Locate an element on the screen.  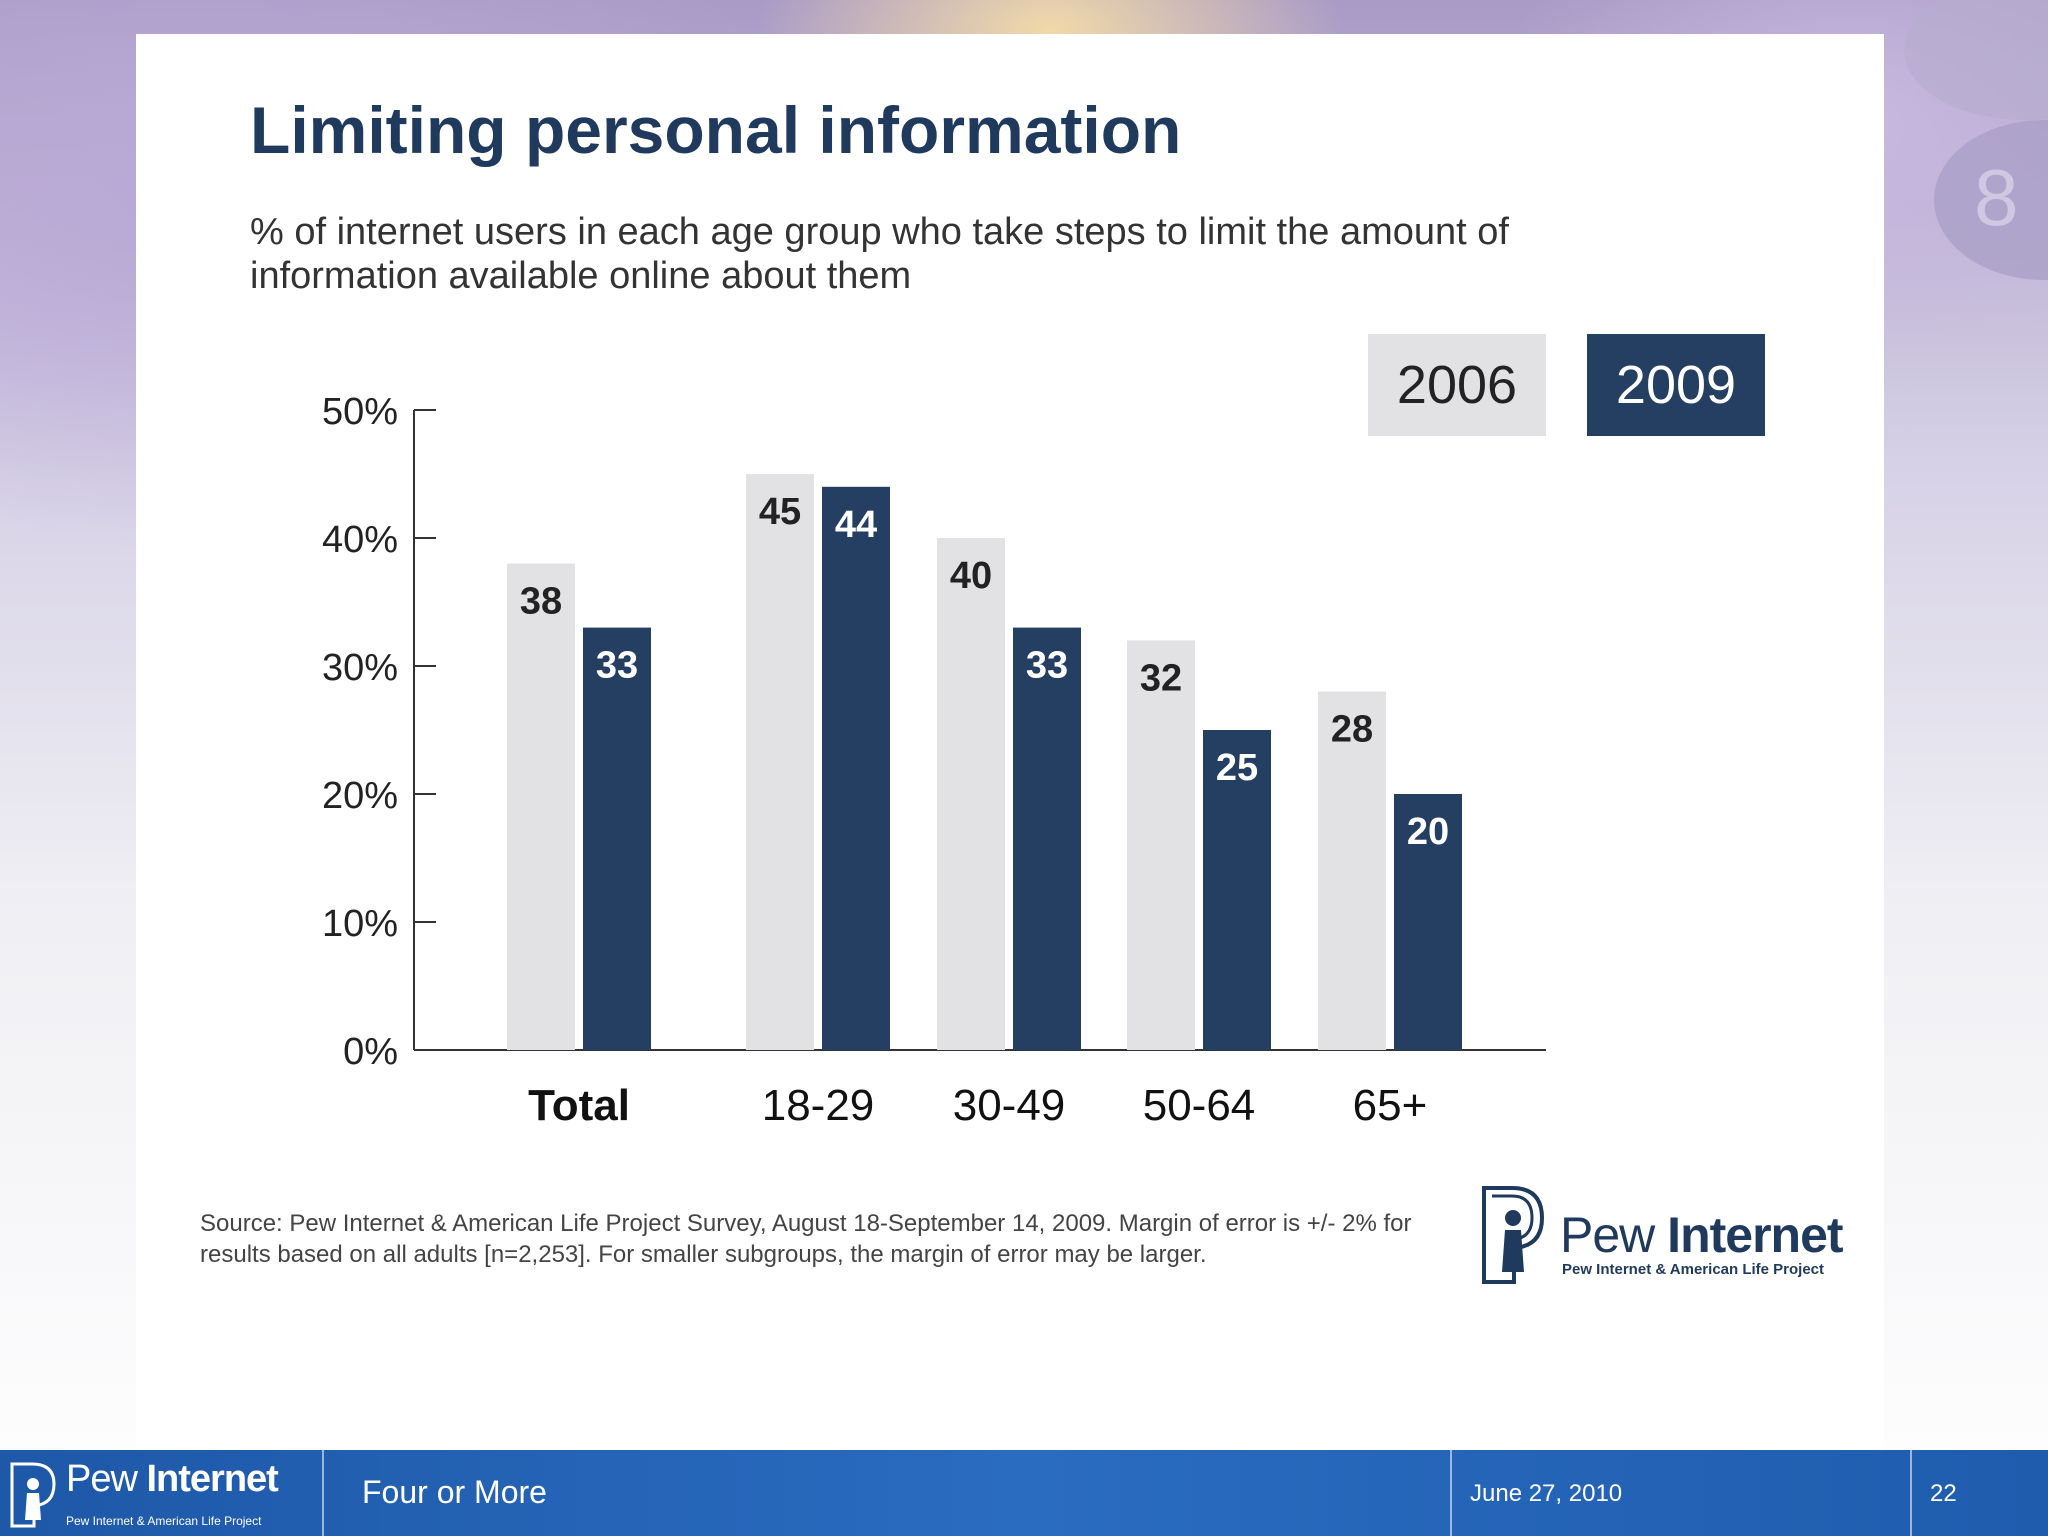
footer-date: June 27, 2010 is located at coordinates (1546, 1493).